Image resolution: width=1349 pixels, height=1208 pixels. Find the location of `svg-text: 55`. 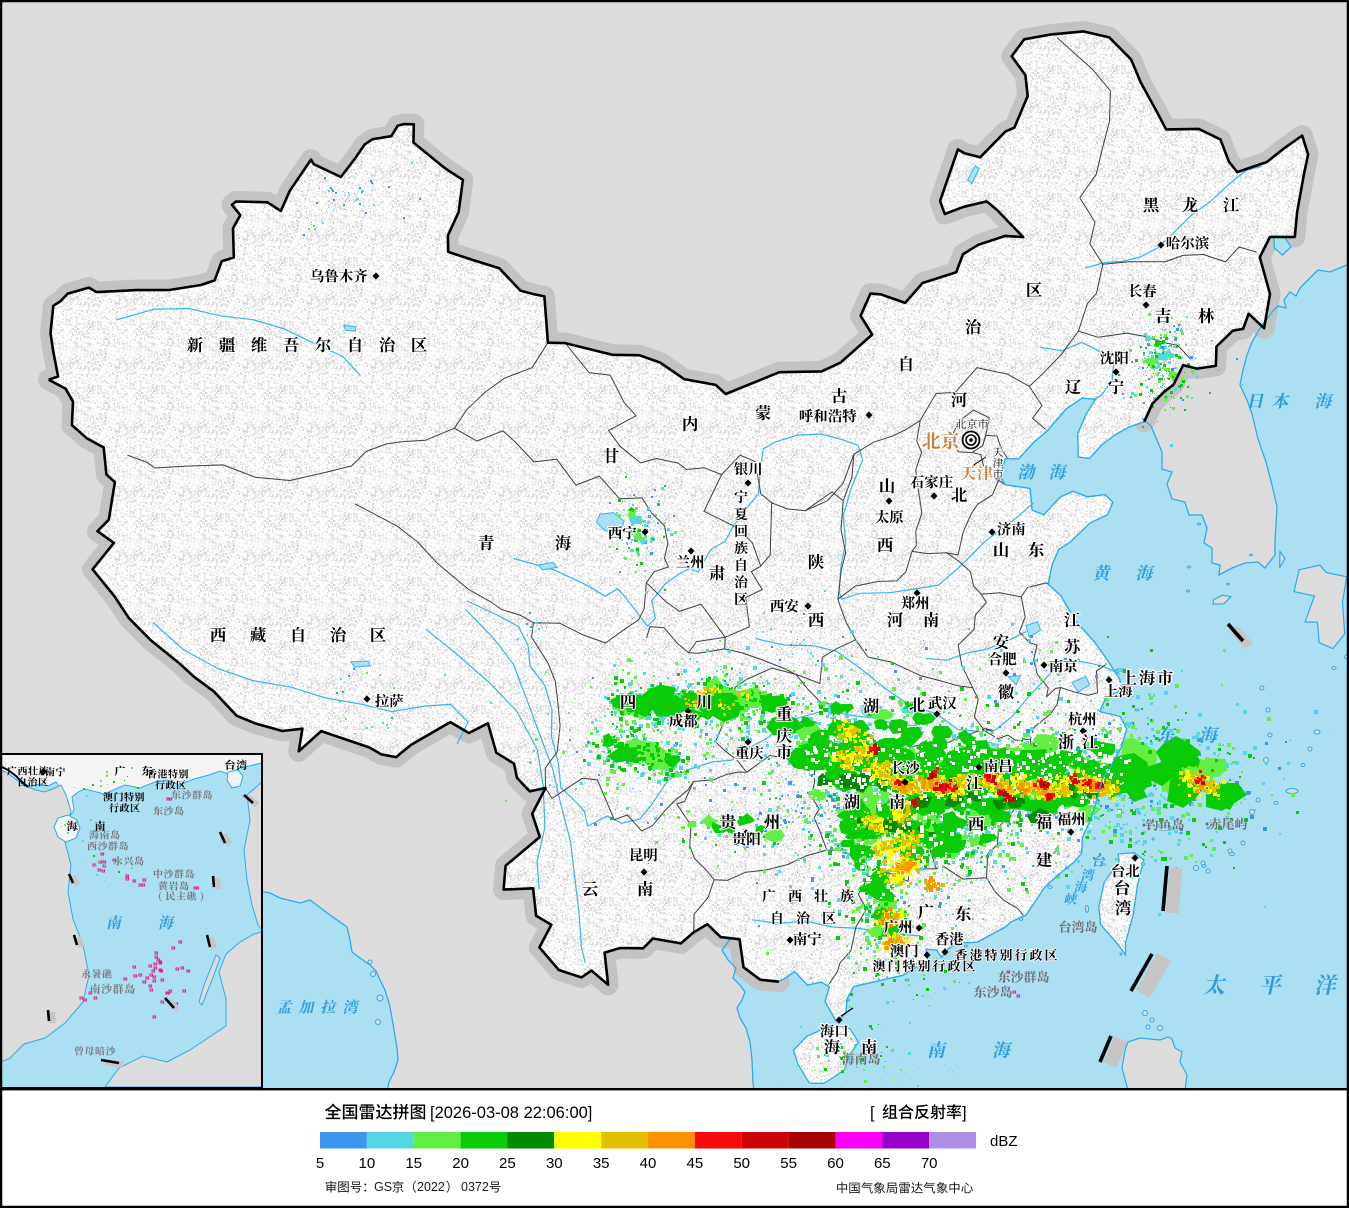

svg-text: 55 is located at coordinates (788, 1163).